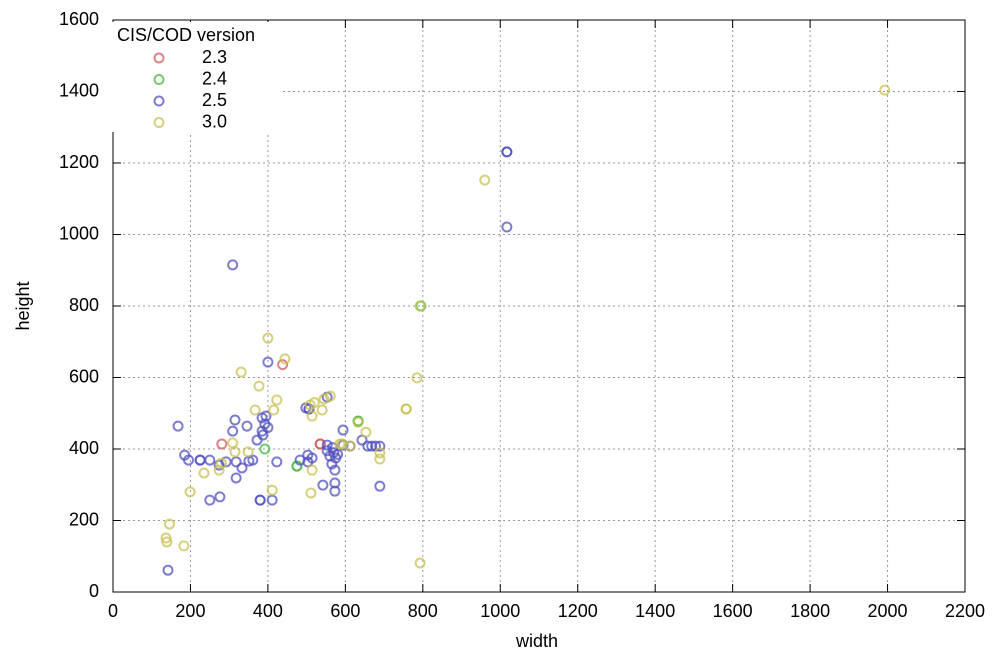  What do you see at coordinates (810, 611) in the screenshot?
I see `x-tick-label: 1800` at bounding box center [810, 611].